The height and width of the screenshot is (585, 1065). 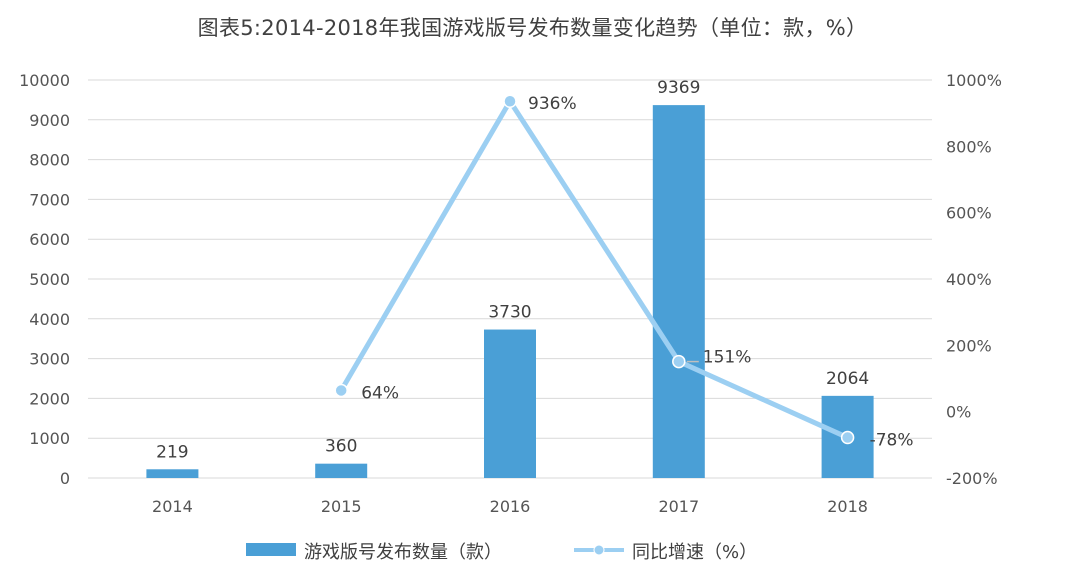 What do you see at coordinates (678, 88) in the screenshot?
I see `bar-data-label: 9369` at bounding box center [678, 88].